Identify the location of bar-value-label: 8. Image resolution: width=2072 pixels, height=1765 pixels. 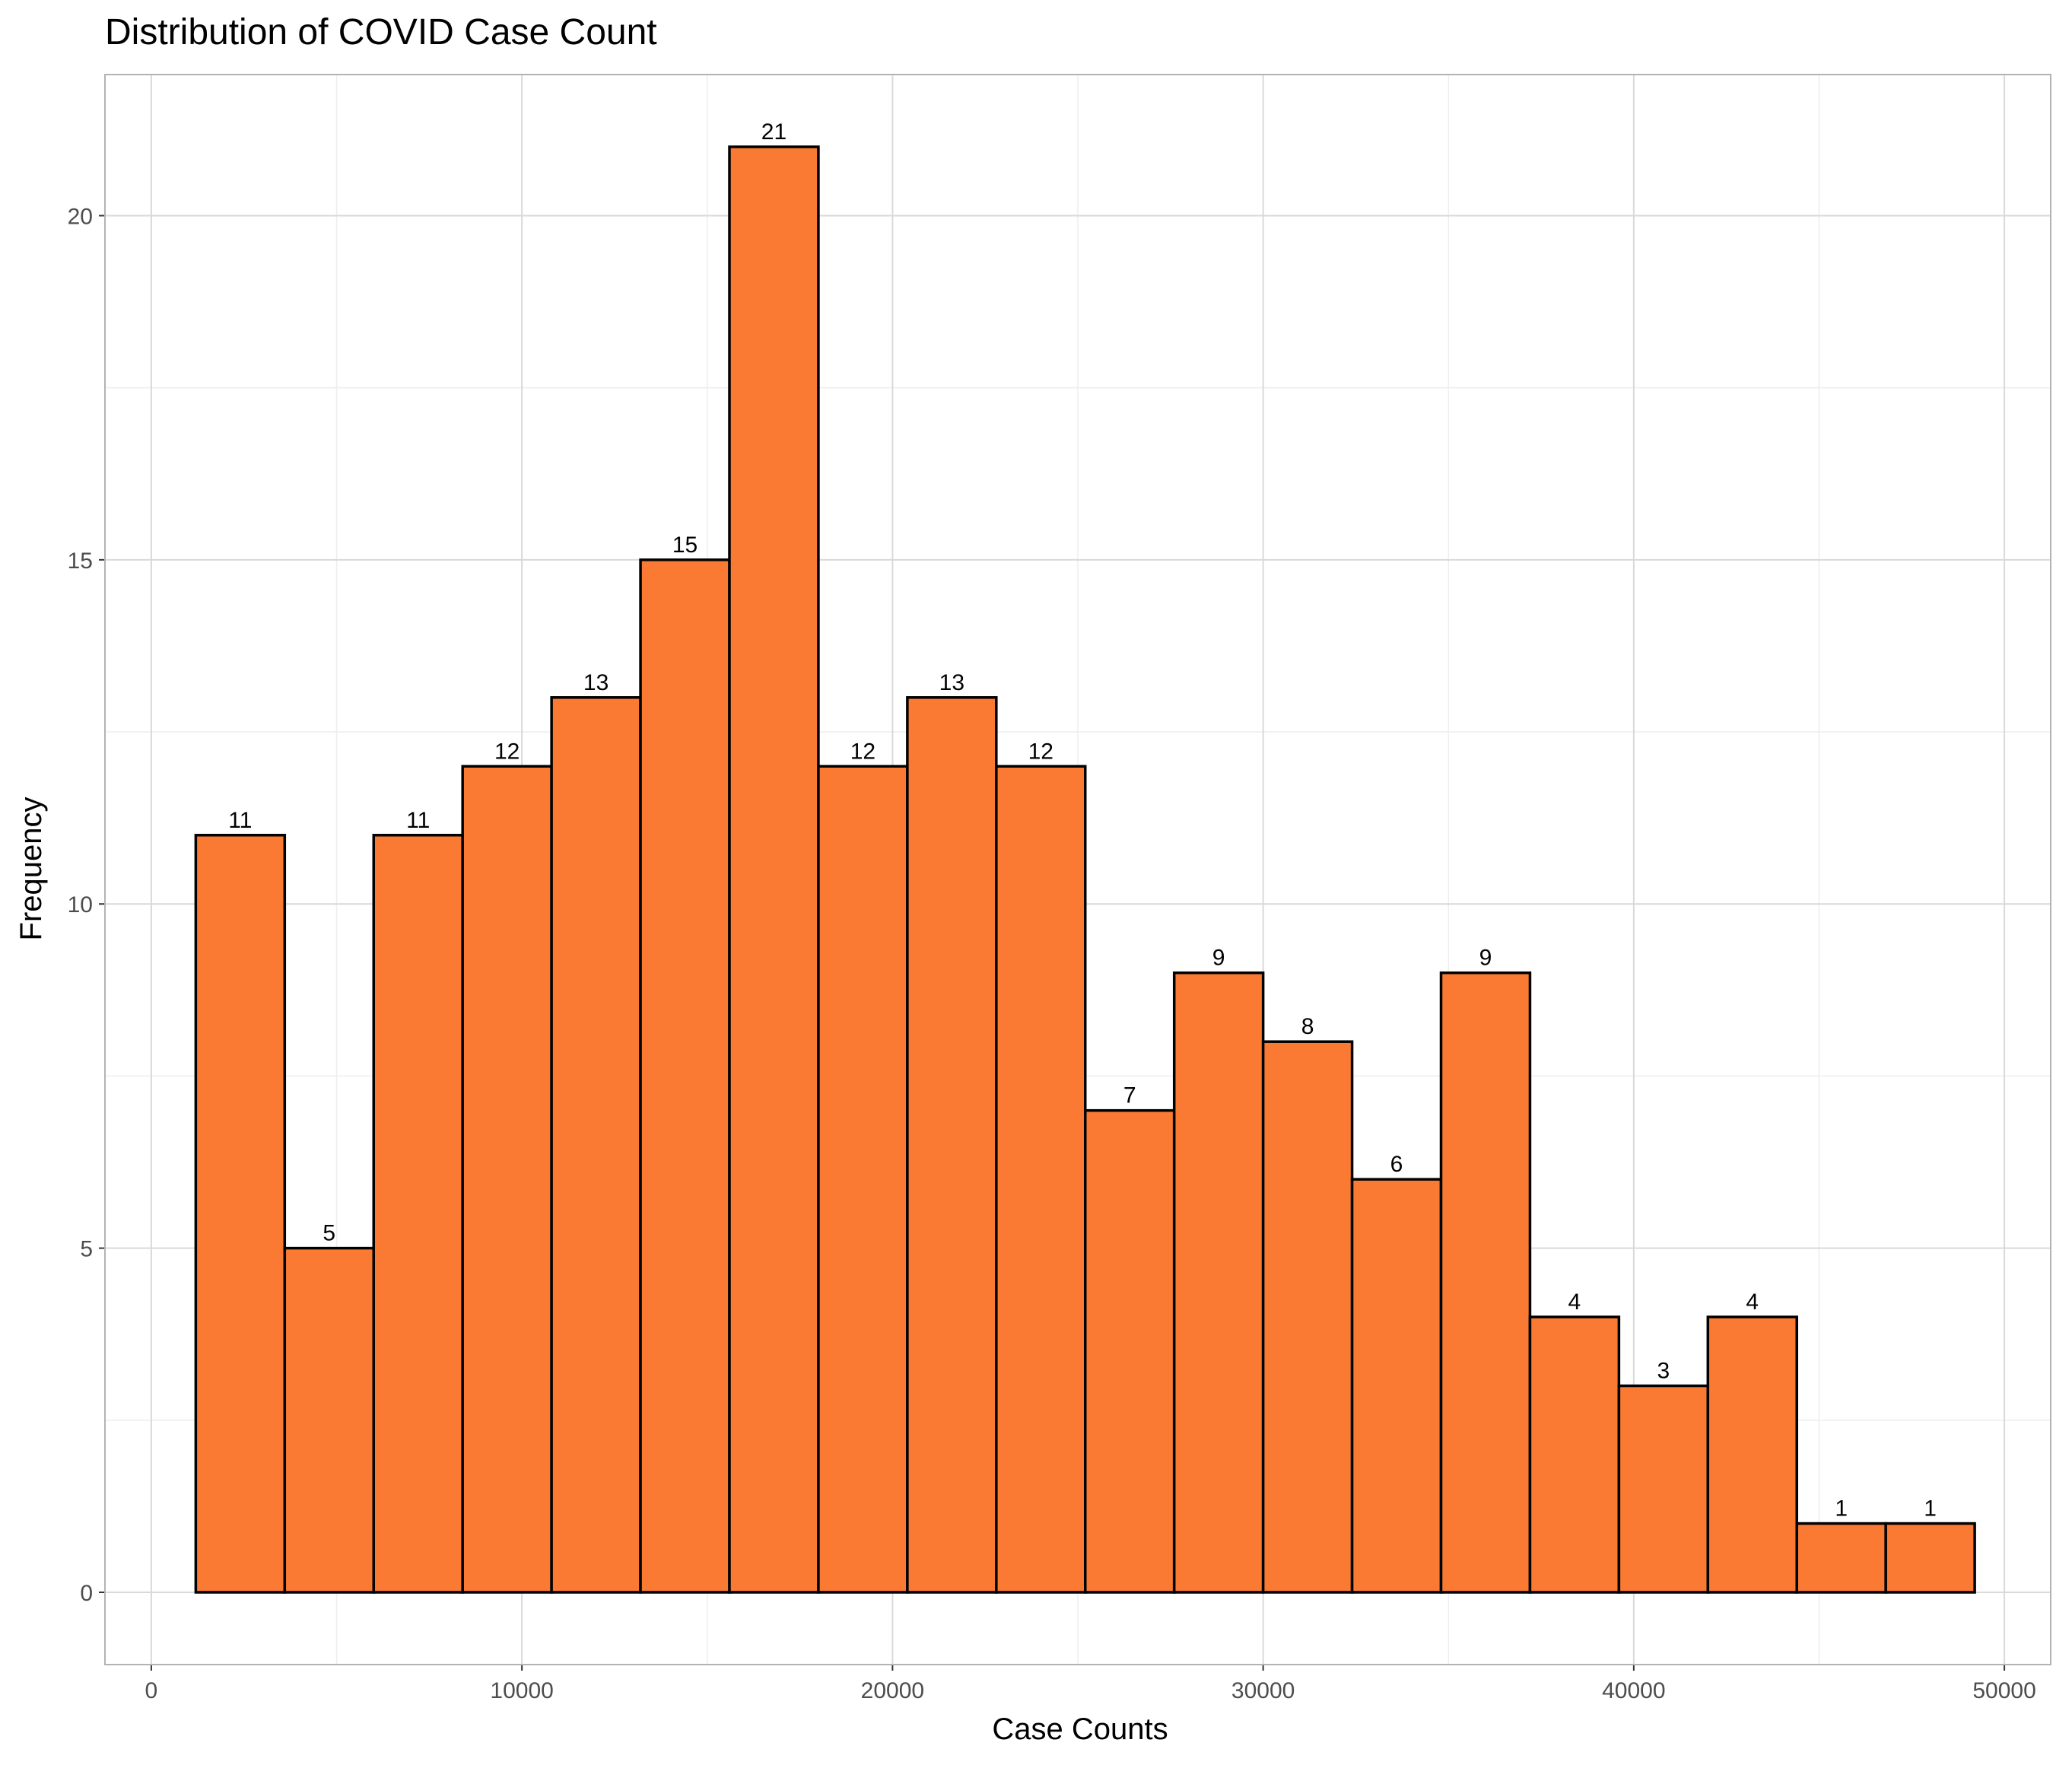
(1307, 1026).